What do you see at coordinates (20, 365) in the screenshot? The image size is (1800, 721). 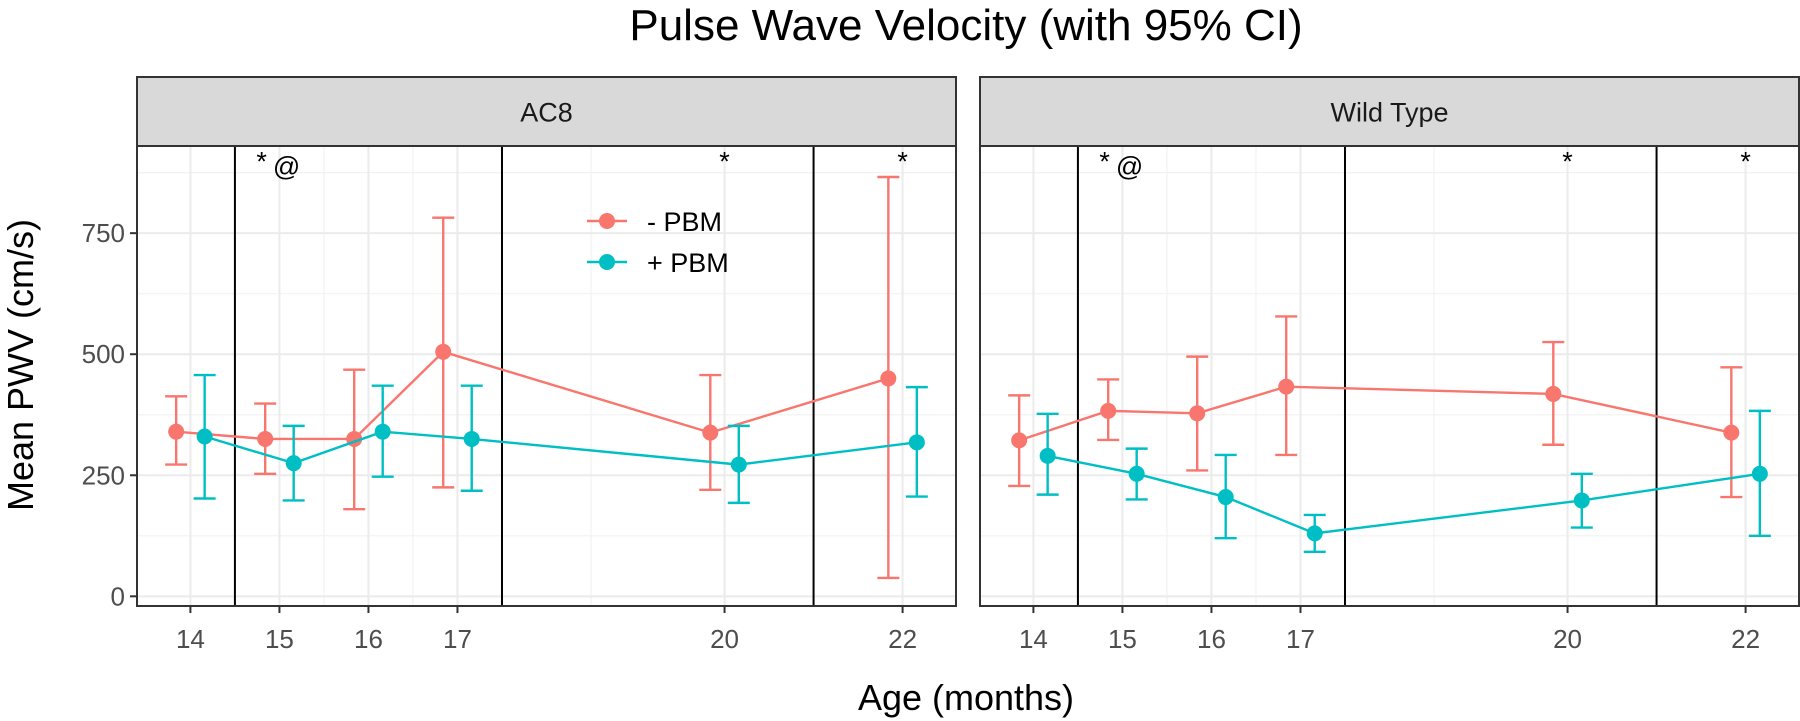 I see `y-axis-title: Mean PWV (cm/s)` at bounding box center [20, 365].